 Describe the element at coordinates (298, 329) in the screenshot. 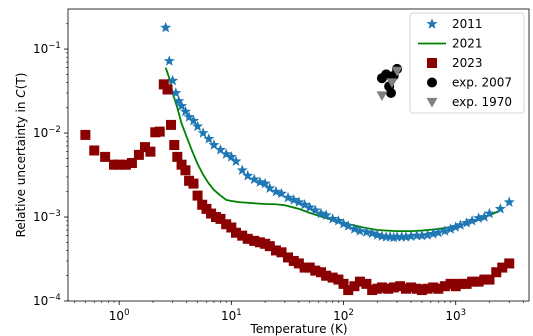

I see `x-axis-label: Temperature (K)` at that location.